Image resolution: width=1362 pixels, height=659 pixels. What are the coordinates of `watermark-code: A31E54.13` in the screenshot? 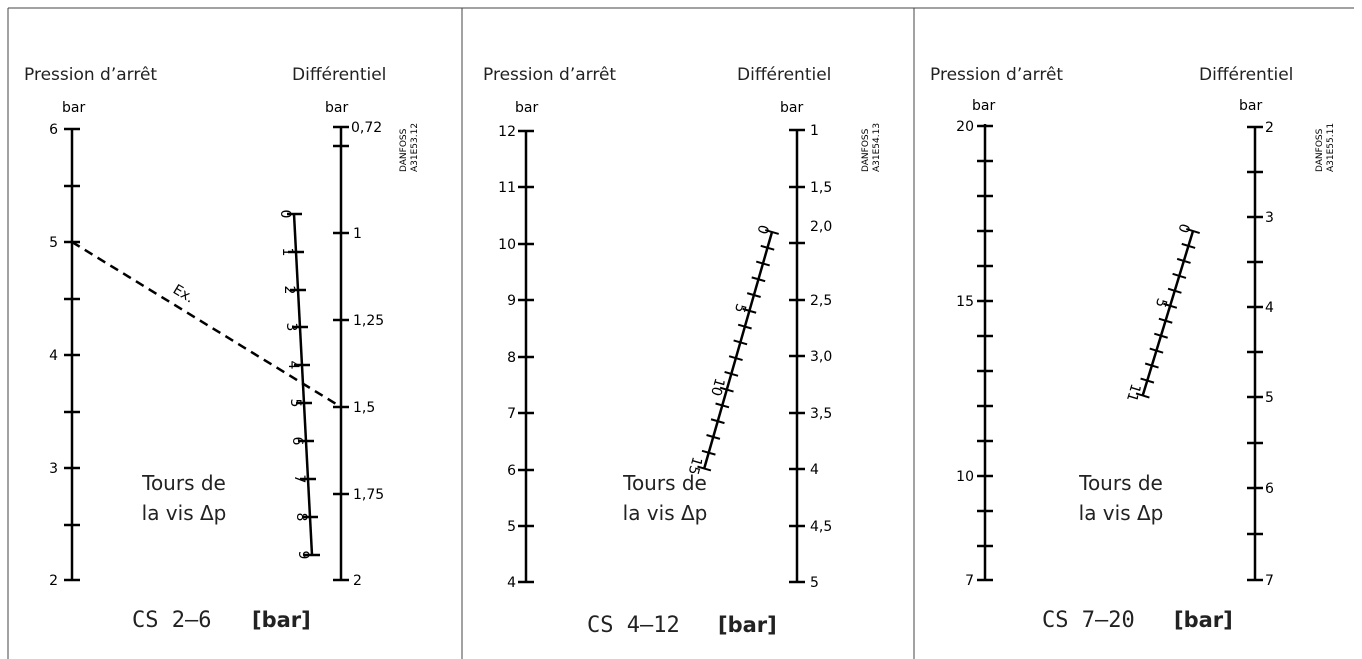 It's located at (877, 147).